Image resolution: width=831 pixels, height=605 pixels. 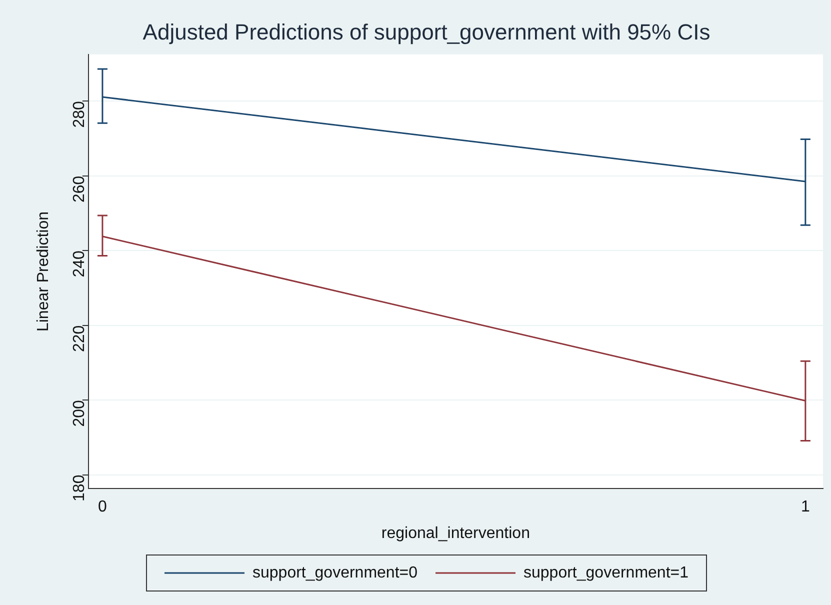 What do you see at coordinates (79, 338) in the screenshot?
I see `y-tick-label: 220` at bounding box center [79, 338].